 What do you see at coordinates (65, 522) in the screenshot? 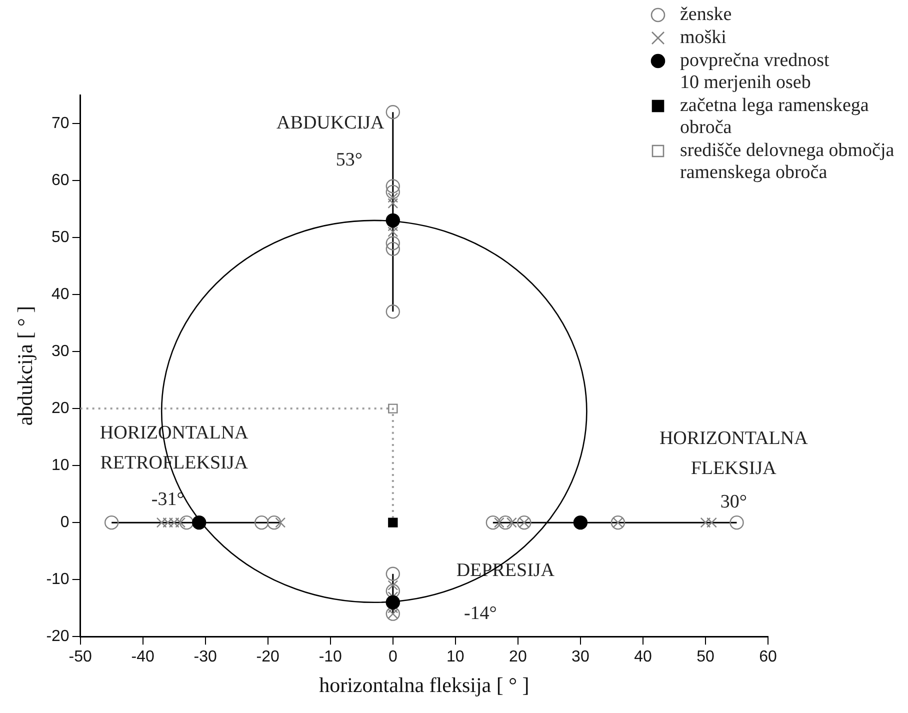
I see `y-tick-label: 0` at bounding box center [65, 522].